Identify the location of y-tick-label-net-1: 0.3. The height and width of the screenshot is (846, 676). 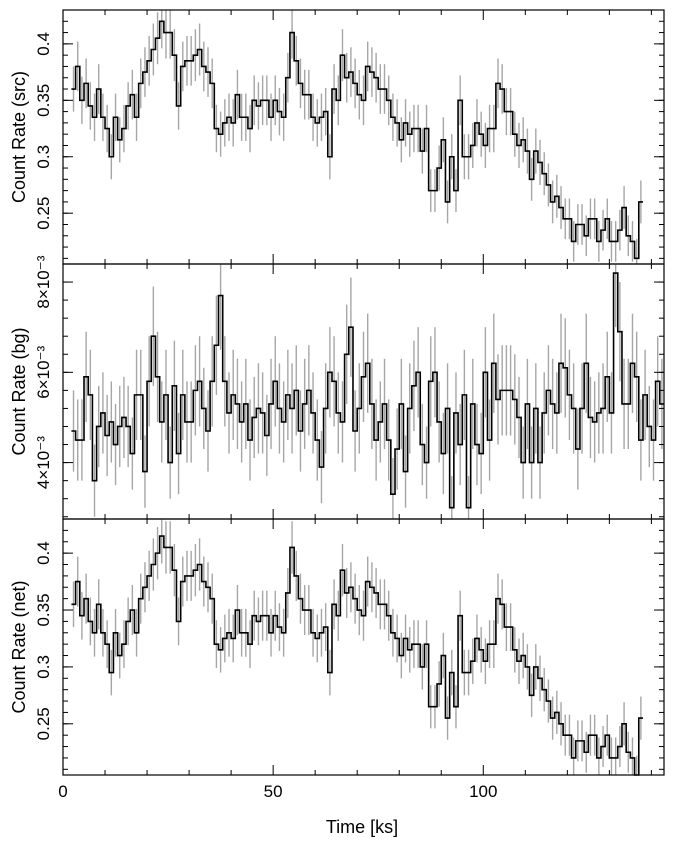
(43, 667).